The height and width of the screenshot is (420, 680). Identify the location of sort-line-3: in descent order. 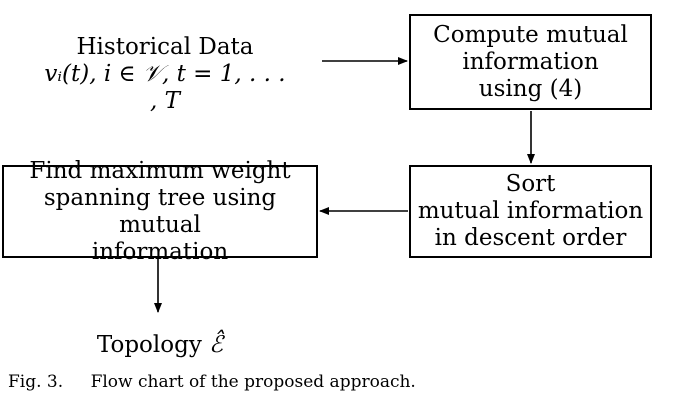
(530, 238).